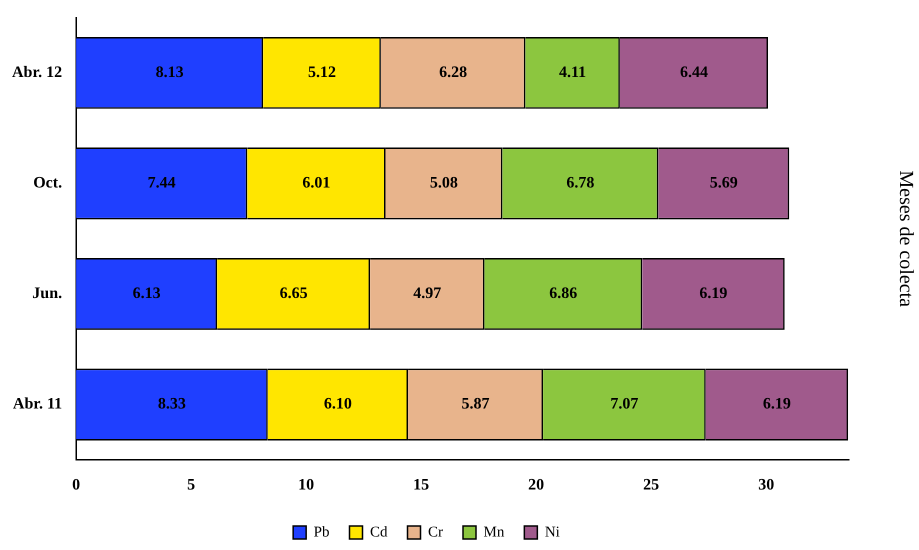 The image size is (919, 550). What do you see at coordinates (316, 183) in the screenshot?
I see `data-label: 6.01` at bounding box center [316, 183].